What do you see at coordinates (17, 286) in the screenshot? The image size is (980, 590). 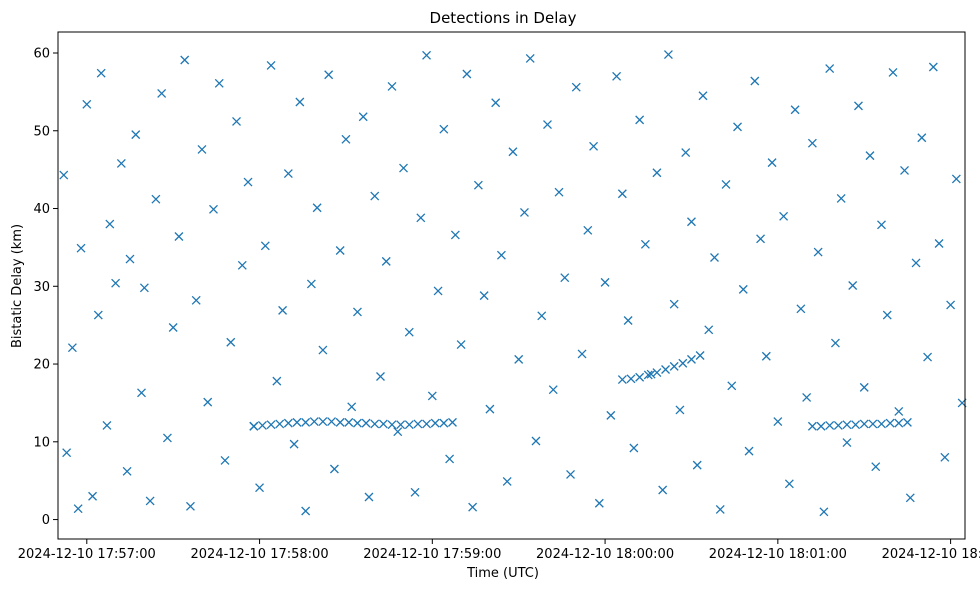 I see `y-axis-label: Bistatic Delay (km)` at bounding box center [17, 286].